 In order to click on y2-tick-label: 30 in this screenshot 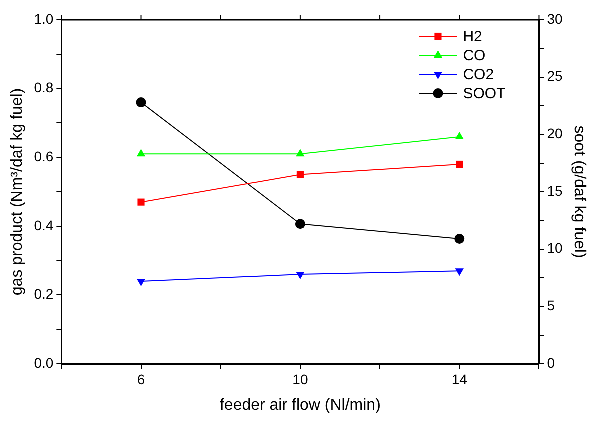, I will do `click(555, 18)`.